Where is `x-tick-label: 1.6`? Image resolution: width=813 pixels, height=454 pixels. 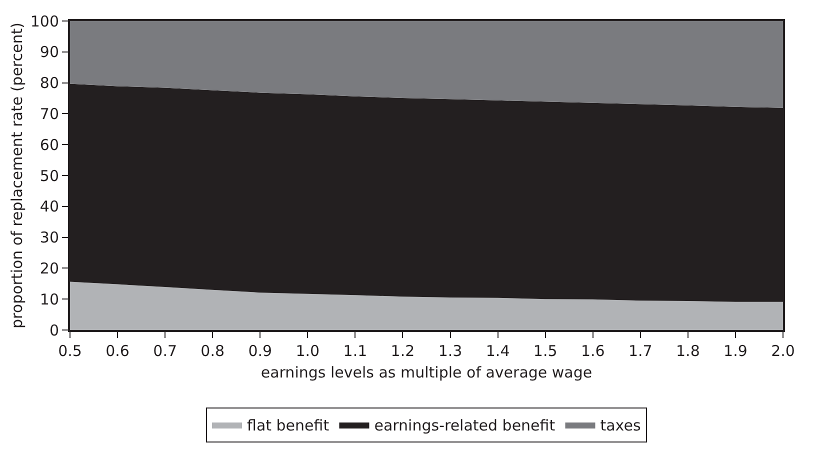 x-tick-label: 1.6 is located at coordinates (592, 351).